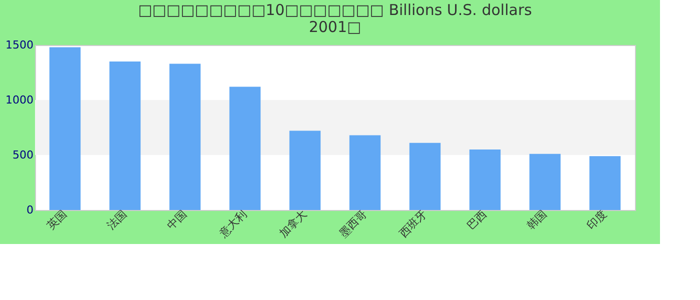 This screenshot has height=300, width=700. What do you see at coordinates (20, 100) in the screenshot?
I see `y-tick-label: 1000` at bounding box center [20, 100].